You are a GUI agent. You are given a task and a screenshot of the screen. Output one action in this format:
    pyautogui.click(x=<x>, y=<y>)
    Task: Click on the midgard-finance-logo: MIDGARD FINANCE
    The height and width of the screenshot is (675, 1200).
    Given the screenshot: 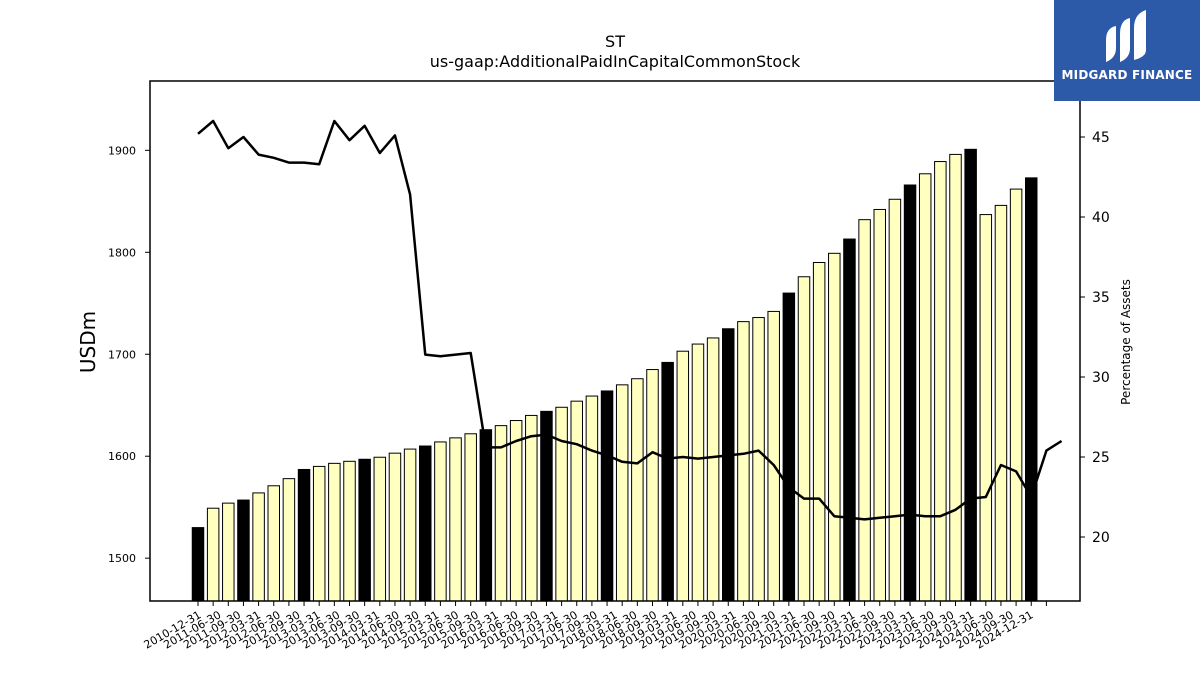 What is the action you would take?
    pyautogui.click(x=1127, y=50)
    